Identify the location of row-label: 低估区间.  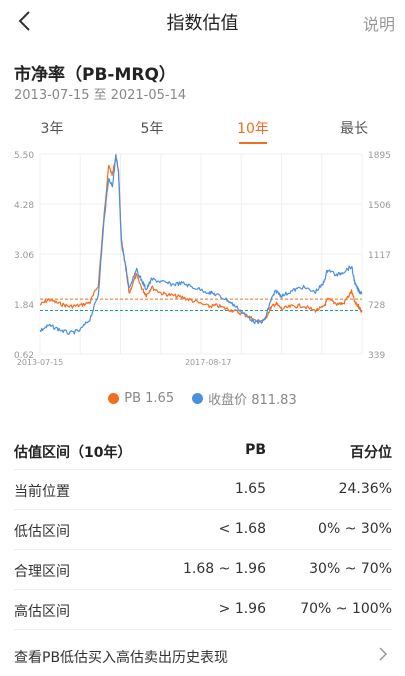
(42, 532).